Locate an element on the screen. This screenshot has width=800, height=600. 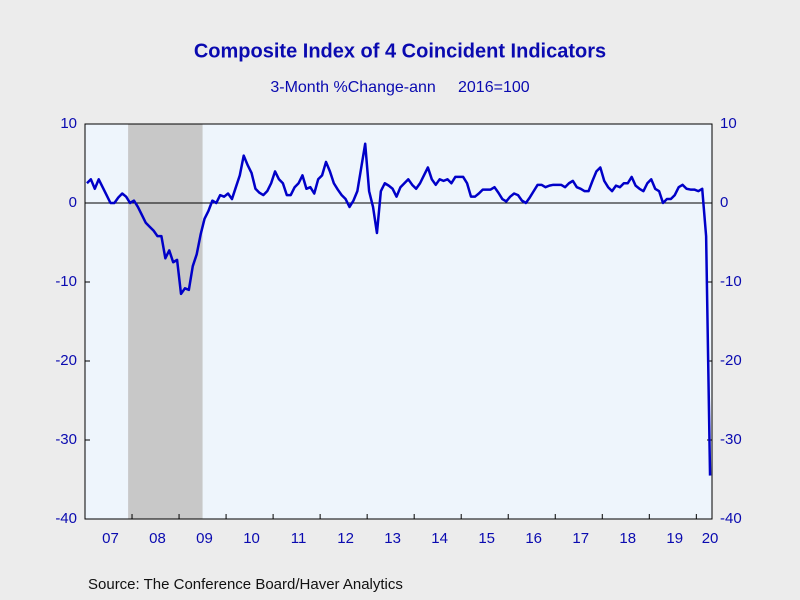
y-tick-label: 0 is located at coordinates (73, 202).